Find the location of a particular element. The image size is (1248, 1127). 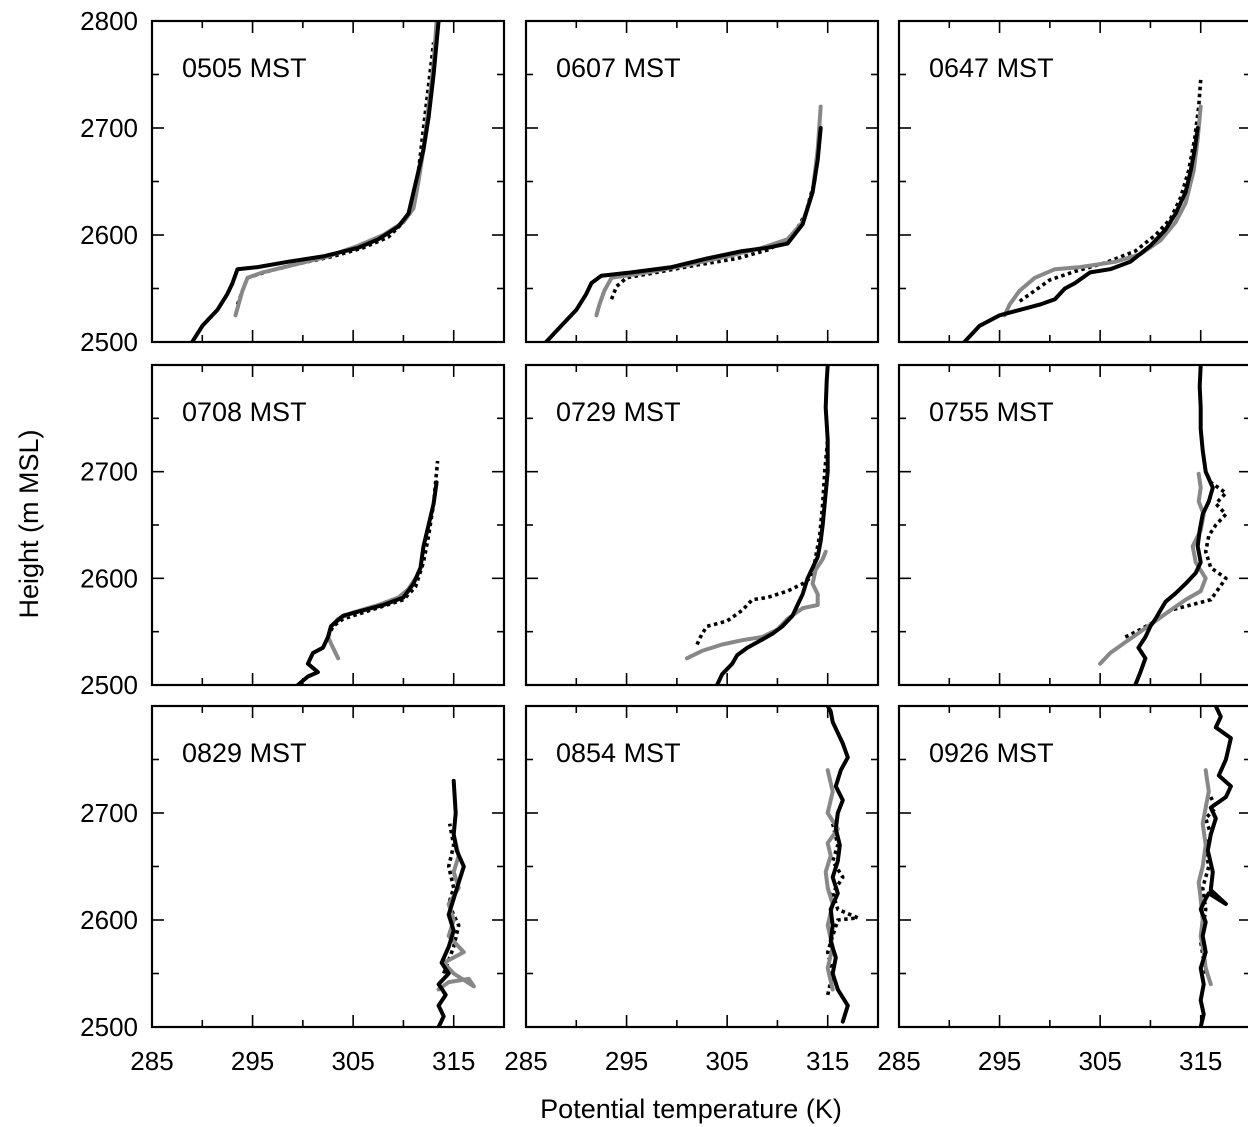

panel-label: 0607 MST is located at coordinates (618, 68).